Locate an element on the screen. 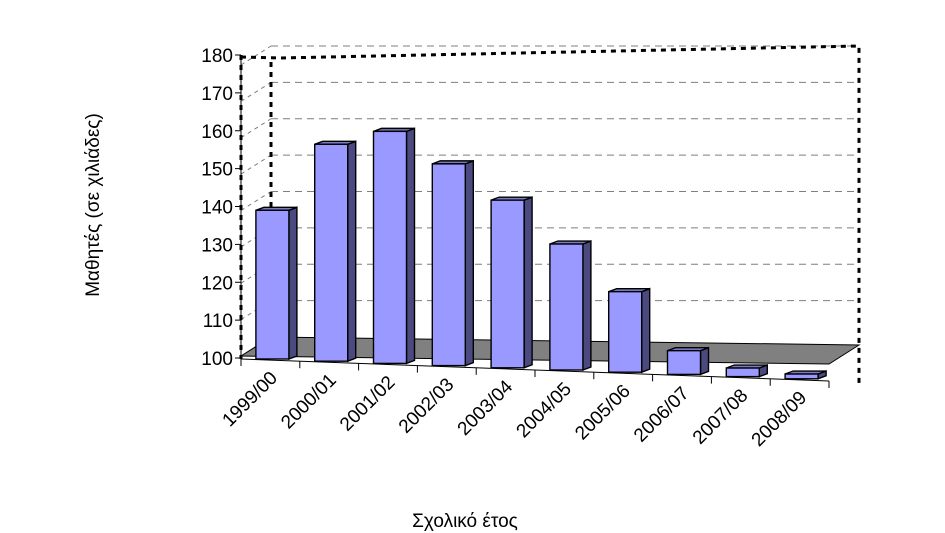  y-tick-label: 100 is located at coordinates (217, 359).